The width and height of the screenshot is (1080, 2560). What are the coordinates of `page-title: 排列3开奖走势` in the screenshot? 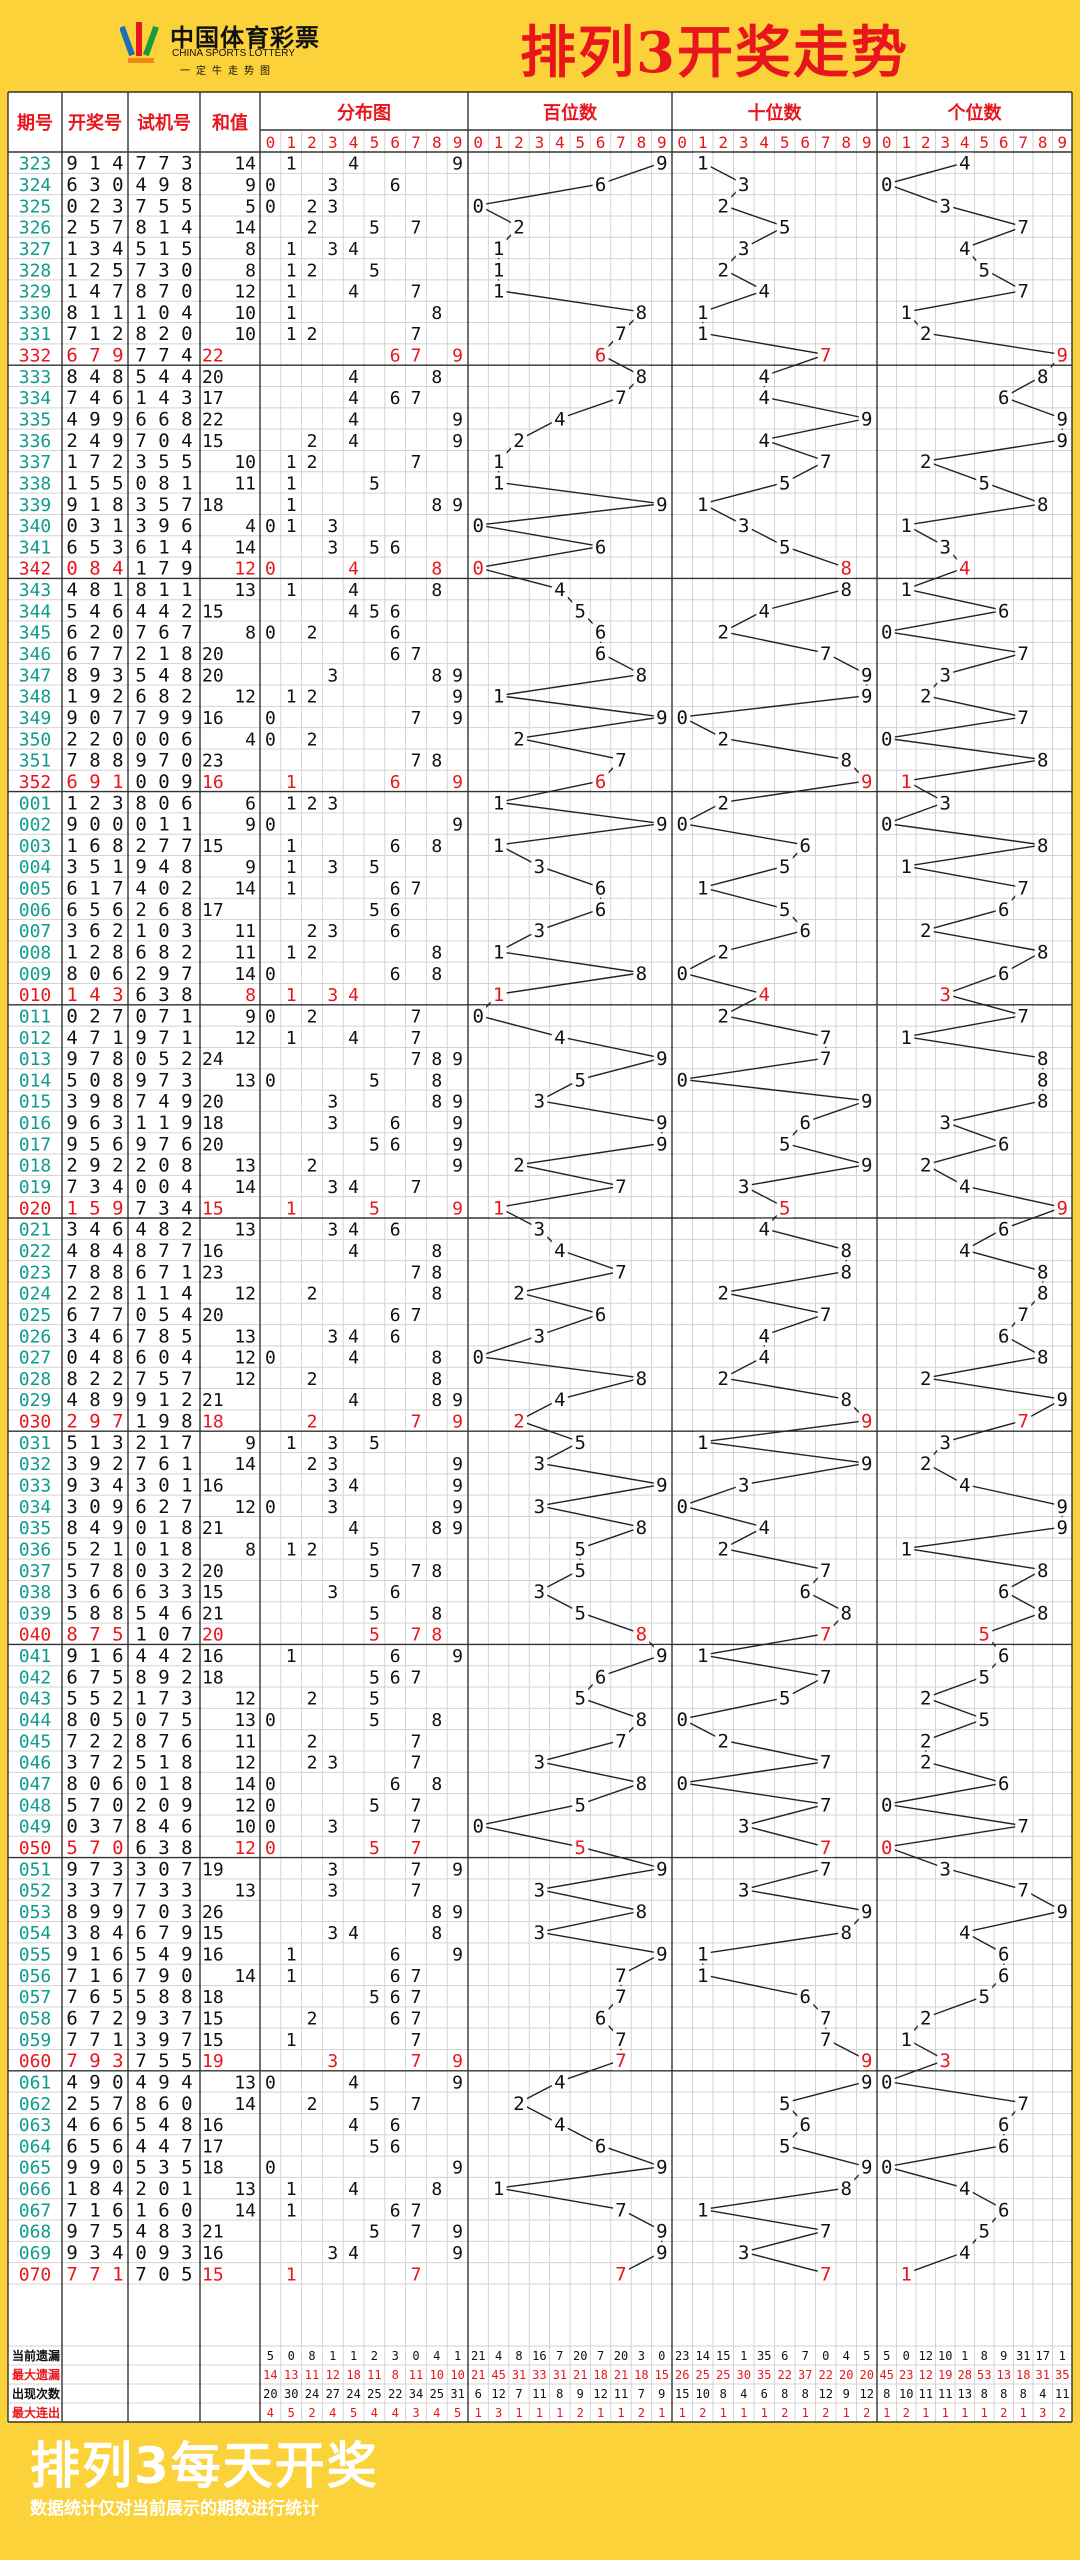 It's located at (714, 53).